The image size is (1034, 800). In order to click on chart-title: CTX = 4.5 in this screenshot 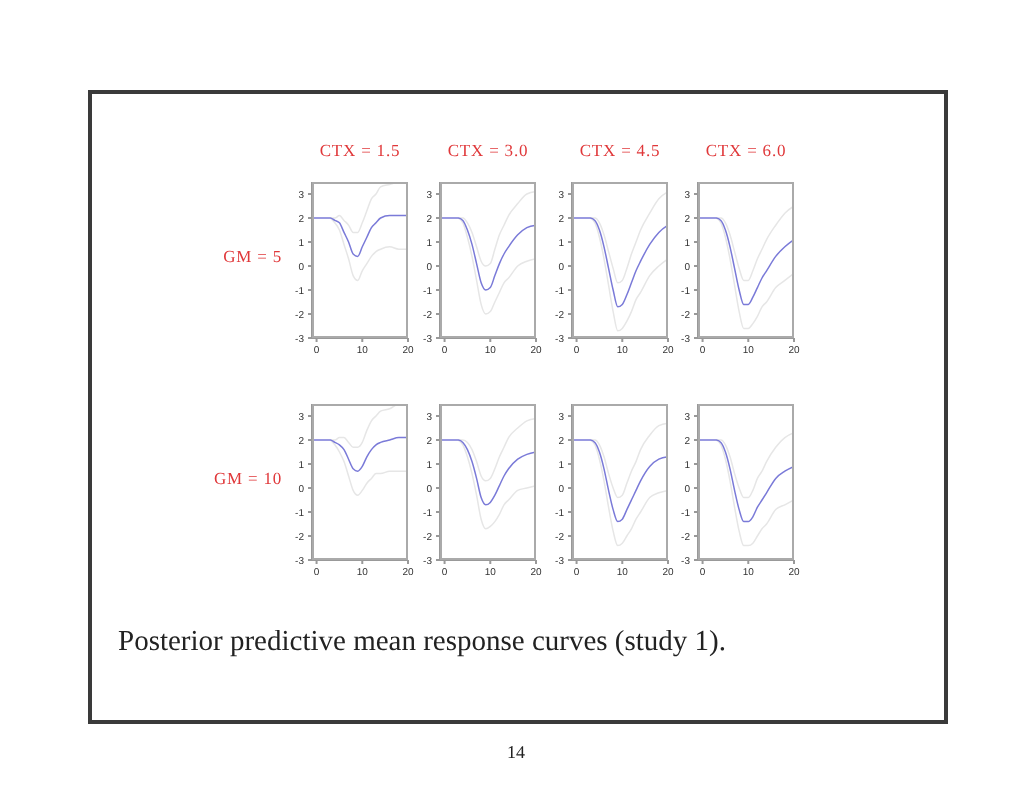, I will do `click(620, 150)`.